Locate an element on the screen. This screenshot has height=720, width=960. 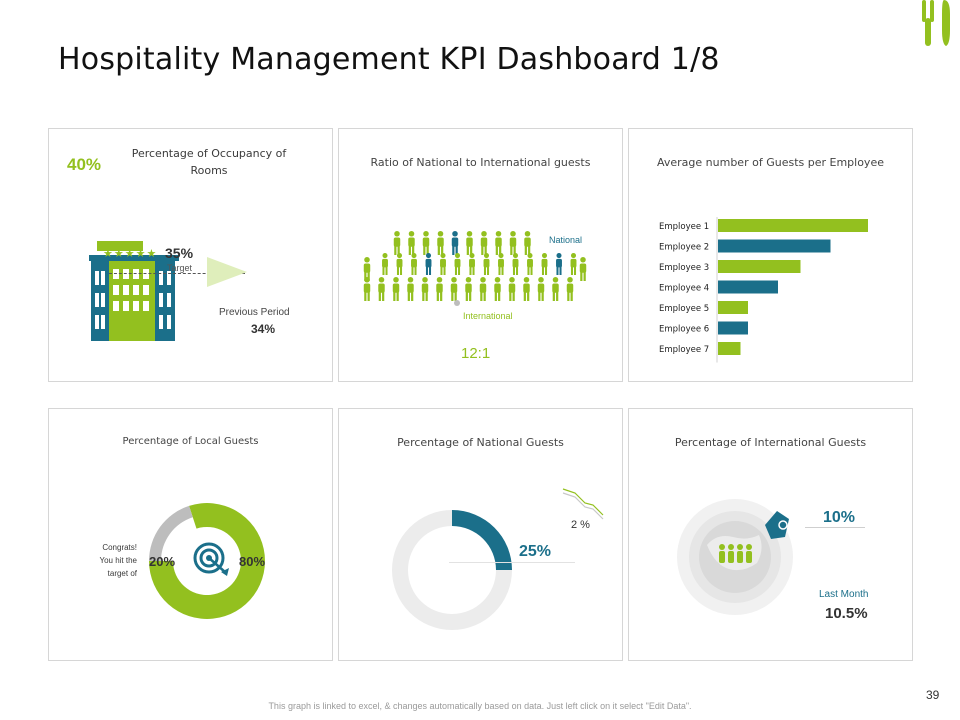
congrats-line1: Congrats! is located at coordinates (119, 547).